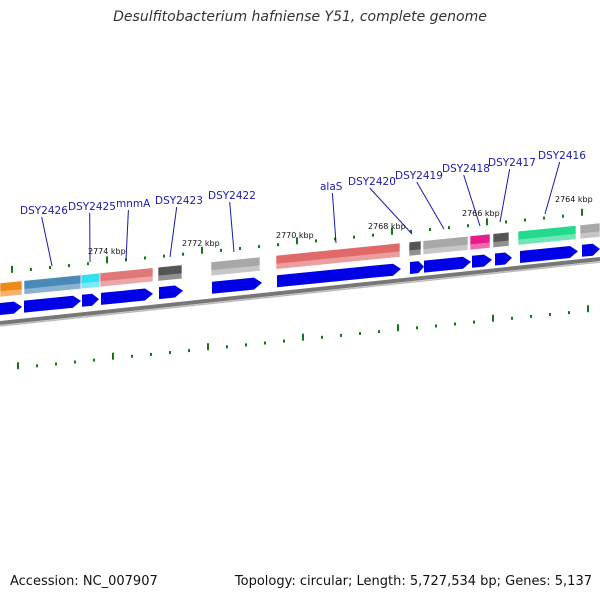  What do you see at coordinates (295, 235) in the screenshot?
I see `kbp-label: 2770 kbp` at bounding box center [295, 235].